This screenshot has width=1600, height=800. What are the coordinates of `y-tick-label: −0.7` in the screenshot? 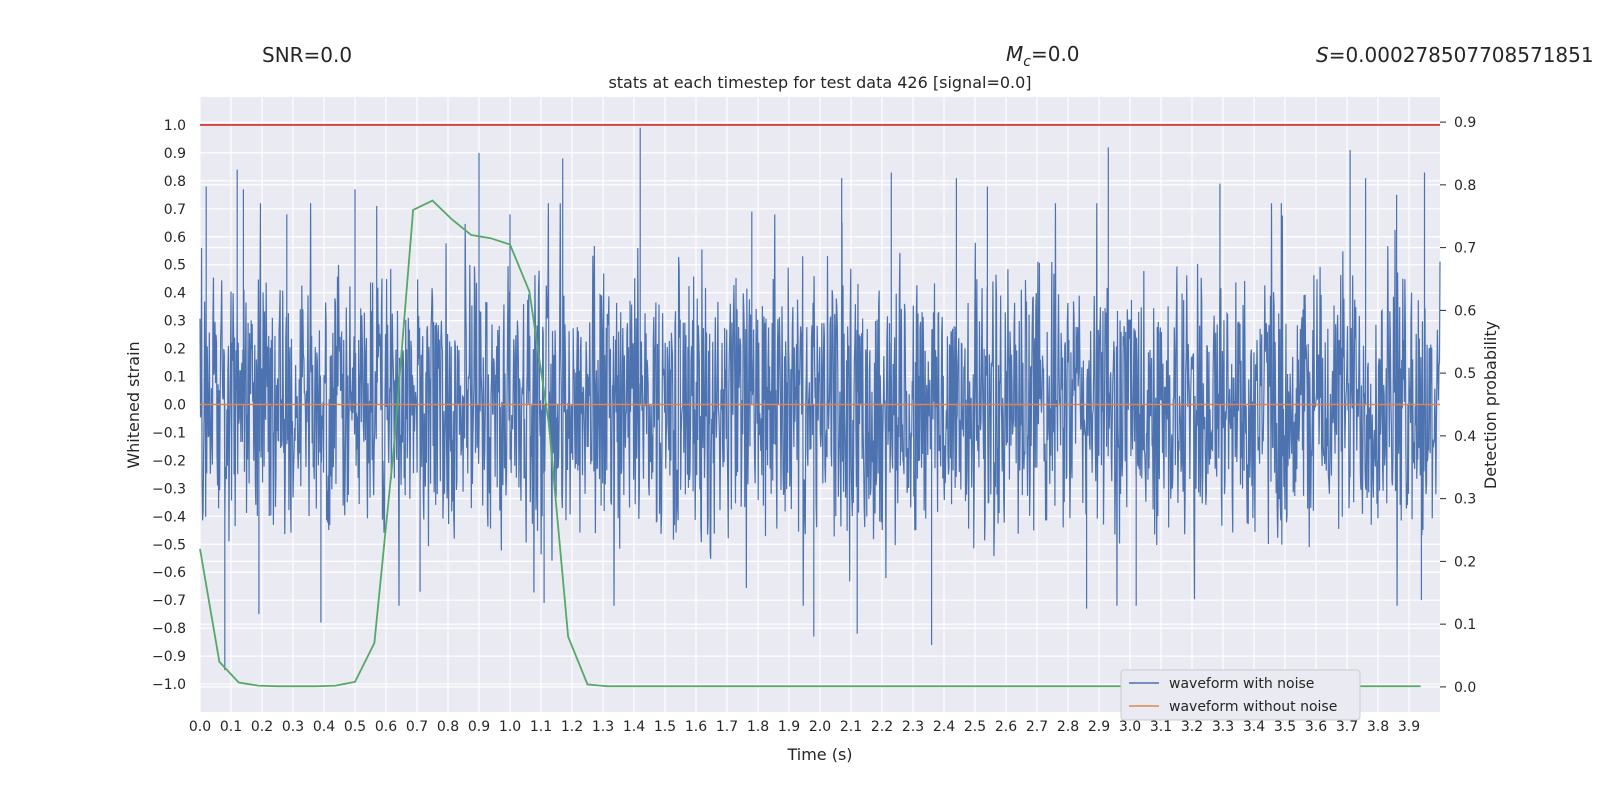 It's located at (169, 601).